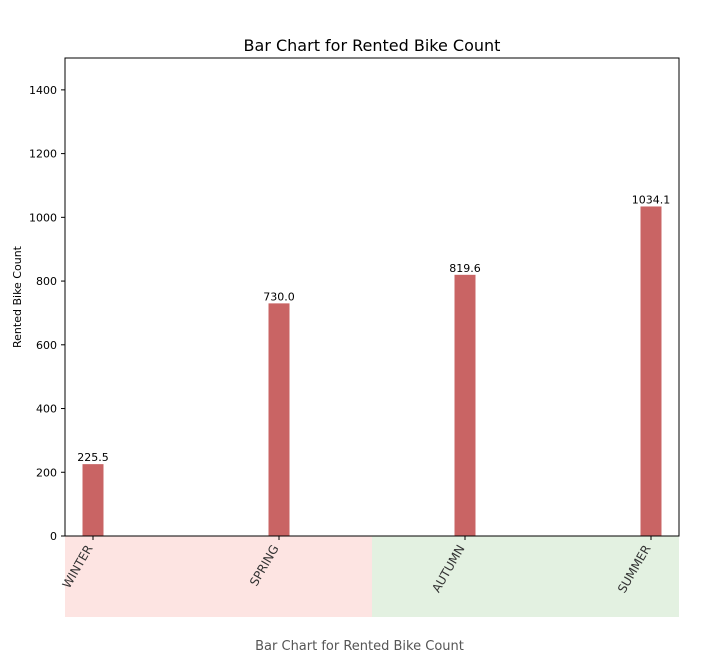 This screenshot has width=719, height=666. I want to click on category-band-winter, so click(125, 576).